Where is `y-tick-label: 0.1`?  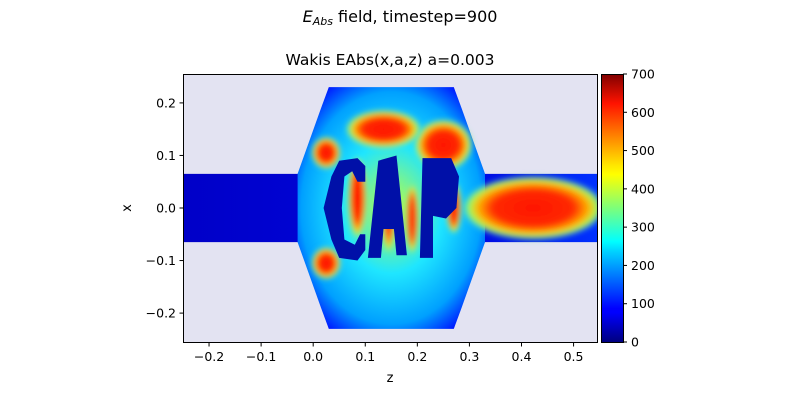 y-tick-label: 0.1 is located at coordinates (166, 155).